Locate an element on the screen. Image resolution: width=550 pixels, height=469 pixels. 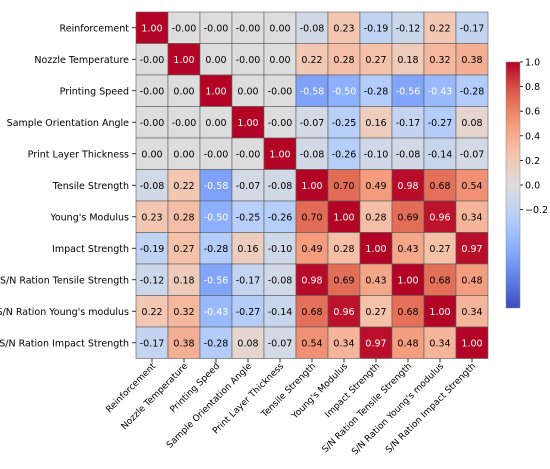
heatmap-cell-r6-c1 is located at coordinates (184, 216).